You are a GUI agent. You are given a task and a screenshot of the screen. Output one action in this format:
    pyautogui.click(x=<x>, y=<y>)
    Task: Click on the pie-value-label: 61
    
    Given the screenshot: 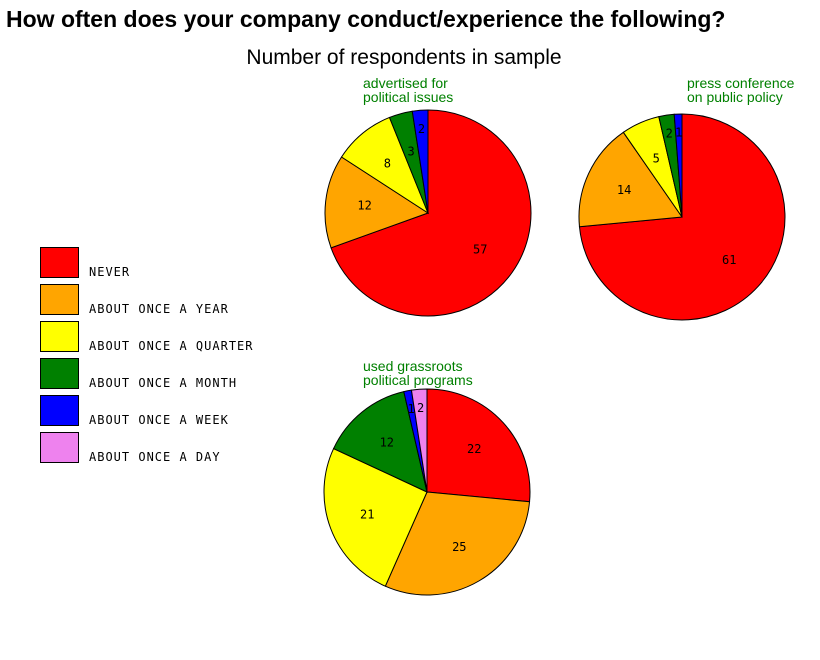 What is the action you would take?
    pyautogui.click(x=729, y=260)
    